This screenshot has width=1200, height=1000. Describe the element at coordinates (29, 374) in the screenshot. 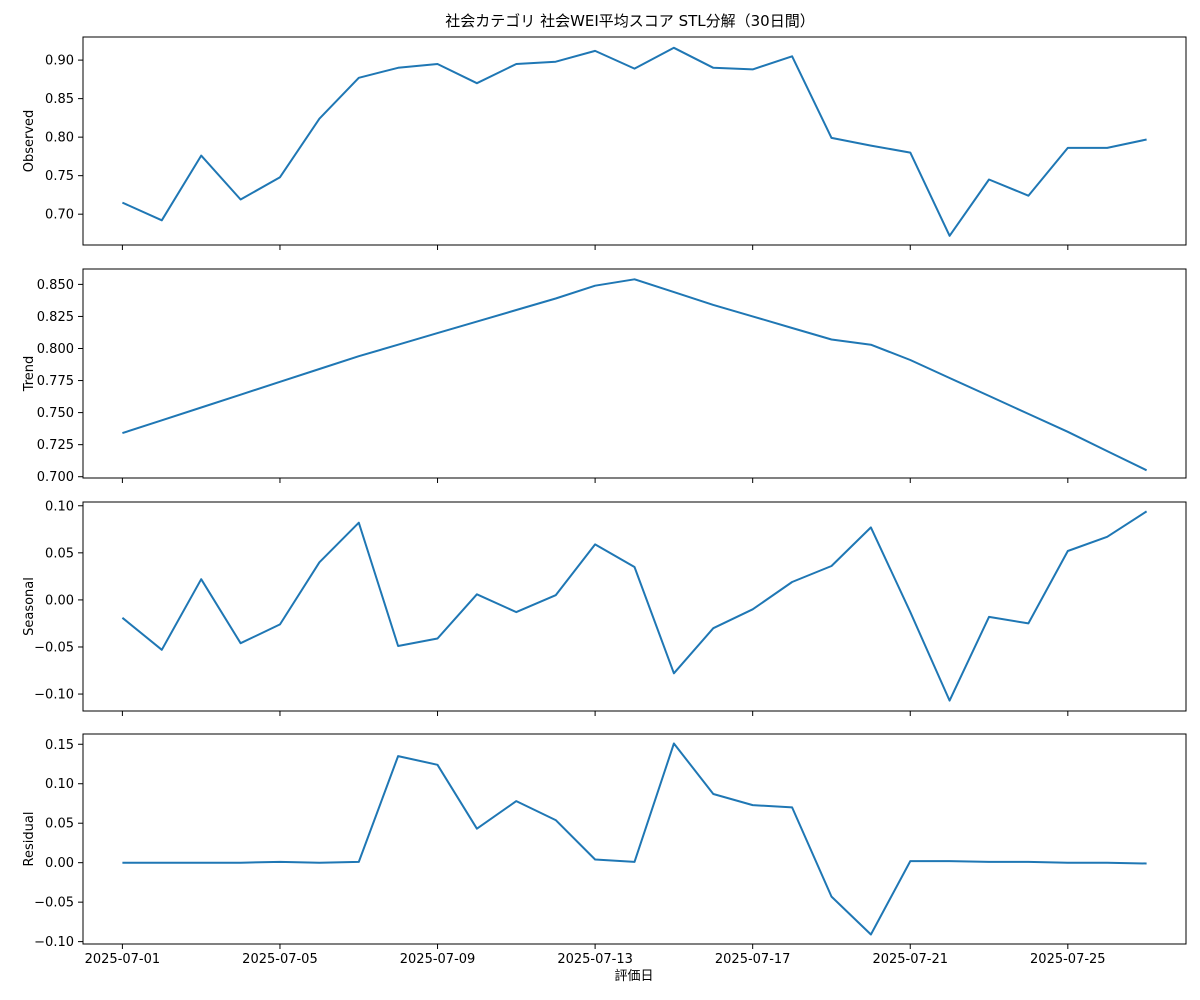

I see `y-axis-title-trend: Trend` at that location.